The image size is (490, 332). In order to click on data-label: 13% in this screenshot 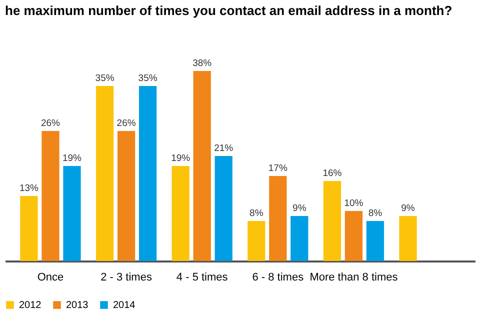, I will do `click(29, 188)`.